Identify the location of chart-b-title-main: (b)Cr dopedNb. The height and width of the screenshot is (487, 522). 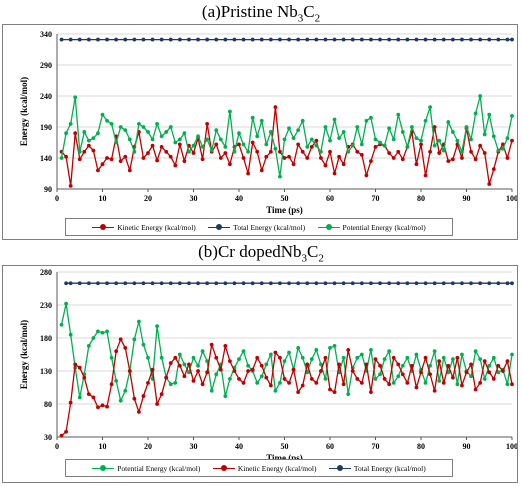
(250, 251).